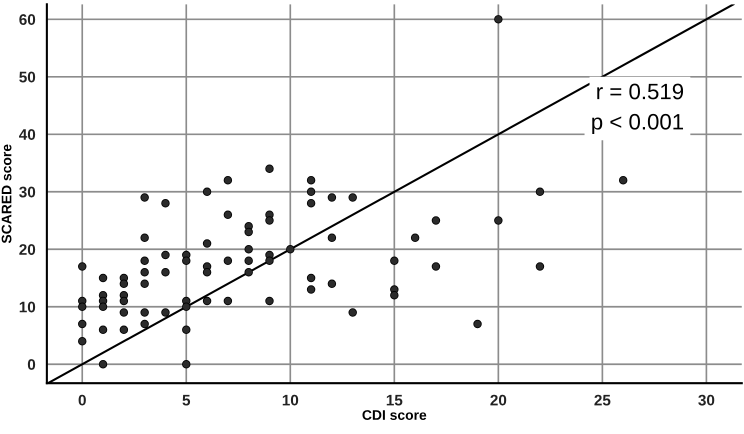 Image resolution: width=744 pixels, height=434 pixels. What do you see at coordinates (27, 19) in the screenshot?
I see `y-tick-label: 60` at bounding box center [27, 19].